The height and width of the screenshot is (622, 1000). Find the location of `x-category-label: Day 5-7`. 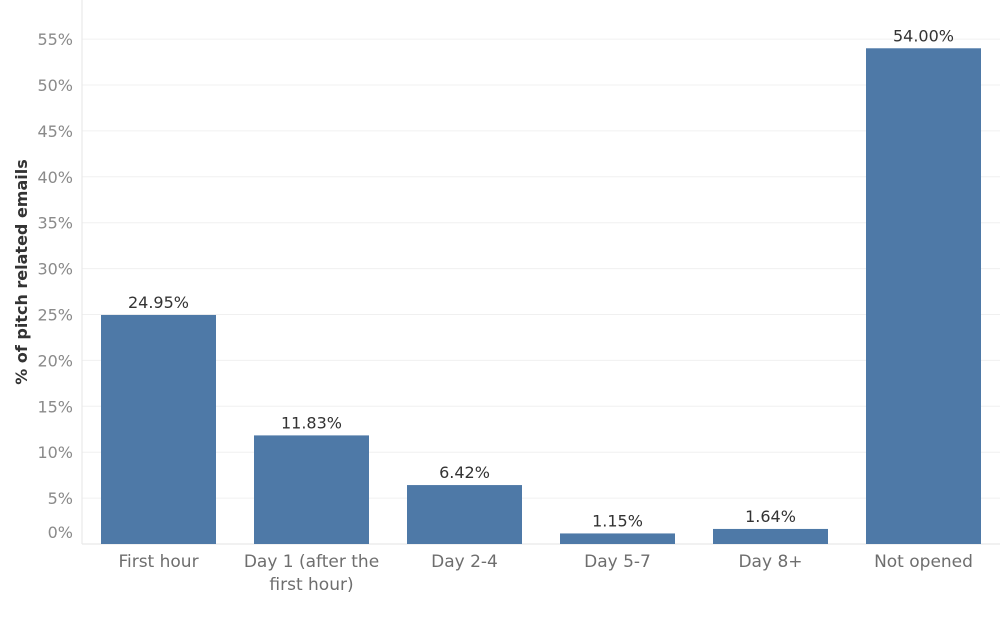

x-category-label: Day 5-7 is located at coordinates (617, 562).